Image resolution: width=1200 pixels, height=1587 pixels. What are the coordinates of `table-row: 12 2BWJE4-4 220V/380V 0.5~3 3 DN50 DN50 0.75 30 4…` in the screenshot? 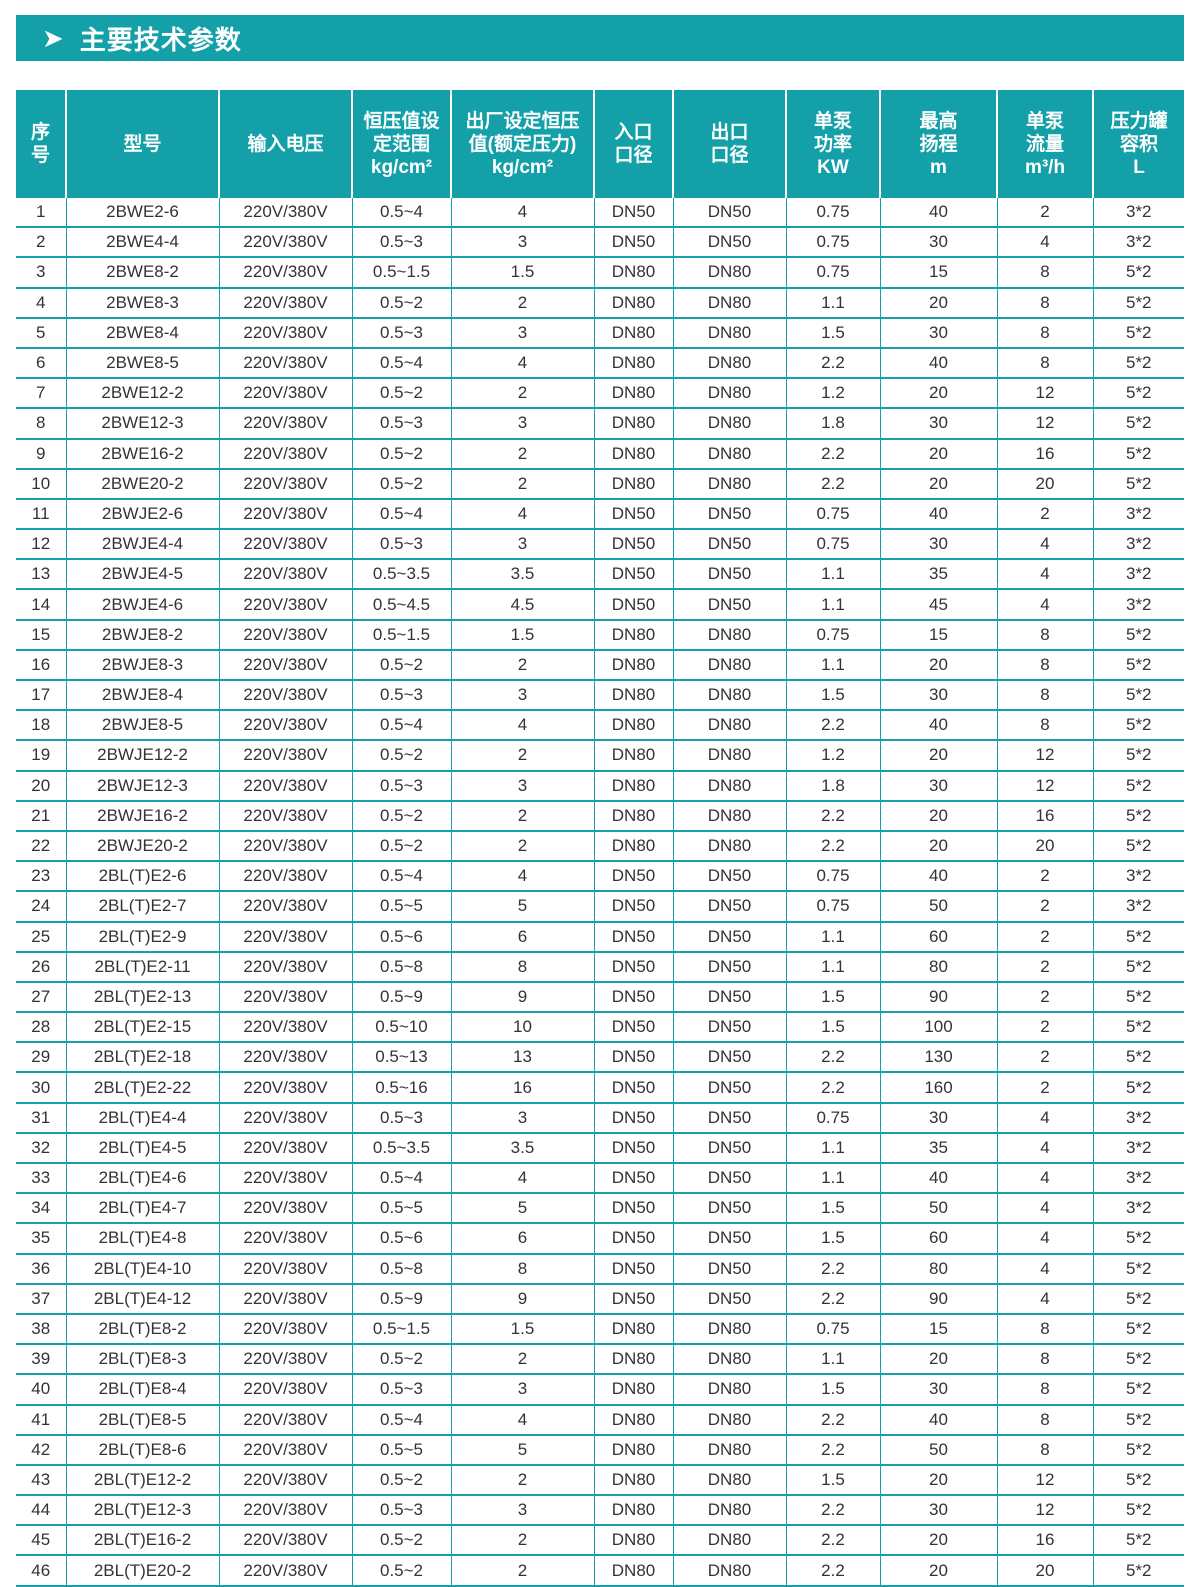 It's located at (600, 545).